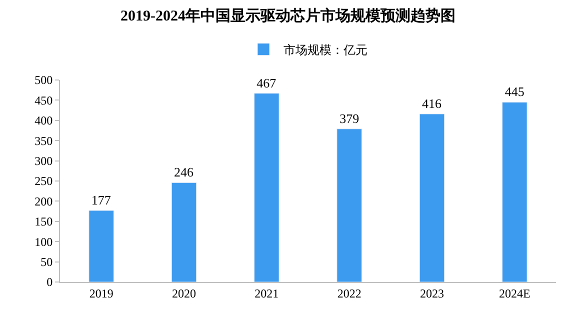 This screenshot has height=327, width=576. What do you see at coordinates (432, 293) in the screenshot?
I see `x-tick-label: 2023` at bounding box center [432, 293].